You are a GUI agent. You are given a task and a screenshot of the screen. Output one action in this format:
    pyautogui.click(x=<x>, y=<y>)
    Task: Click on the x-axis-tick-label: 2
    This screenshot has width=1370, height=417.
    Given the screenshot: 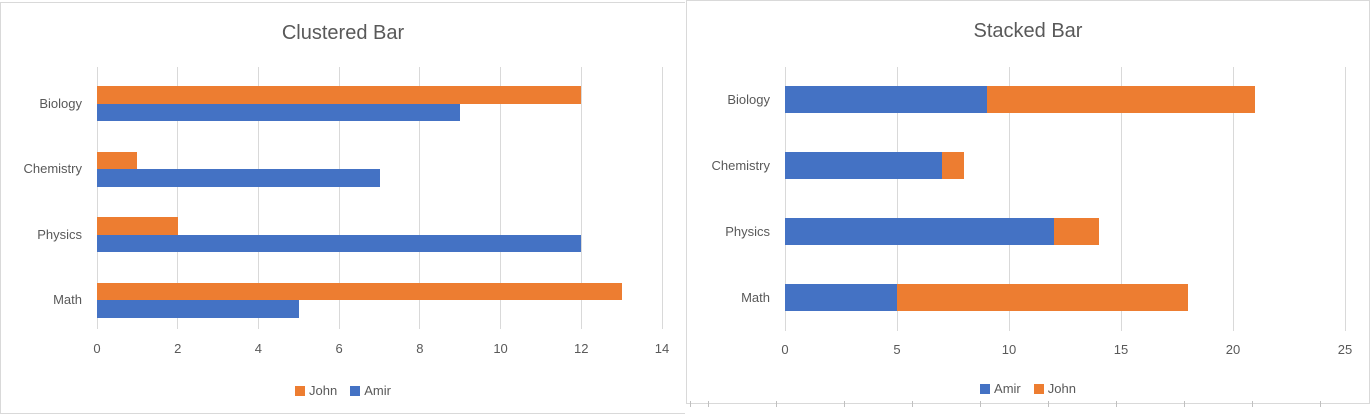 What is the action you would take?
    pyautogui.click(x=178, y=348)
    